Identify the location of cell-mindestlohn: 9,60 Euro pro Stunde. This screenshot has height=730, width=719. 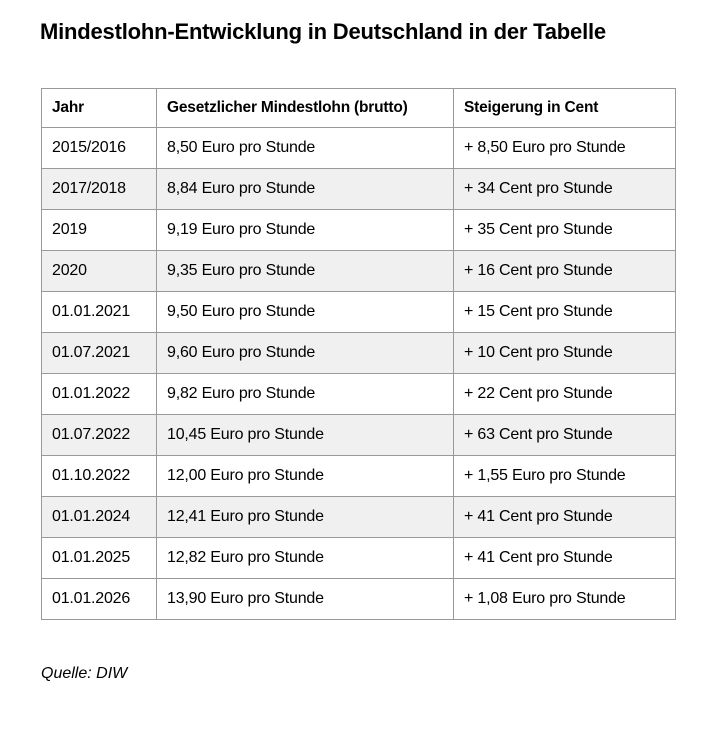
(305, 353).